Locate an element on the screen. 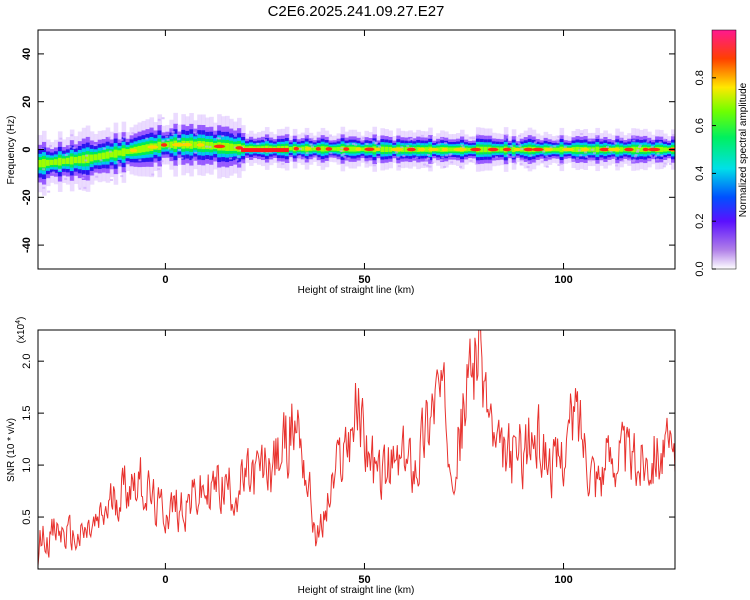 This screenshot has height=600, width=750. snr-y-tick-label: 2.0 is located at coordinates (27, 361).